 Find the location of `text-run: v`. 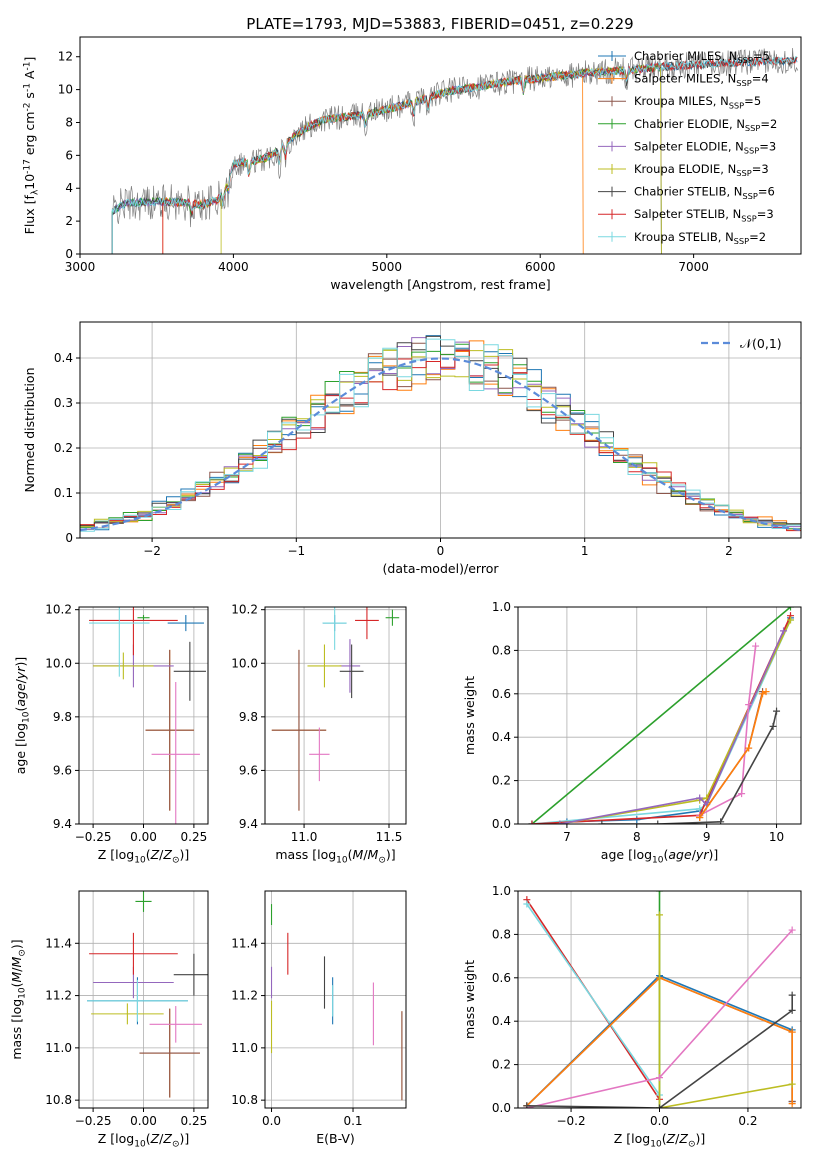

text-run: v is located at coordinates (352, 284).